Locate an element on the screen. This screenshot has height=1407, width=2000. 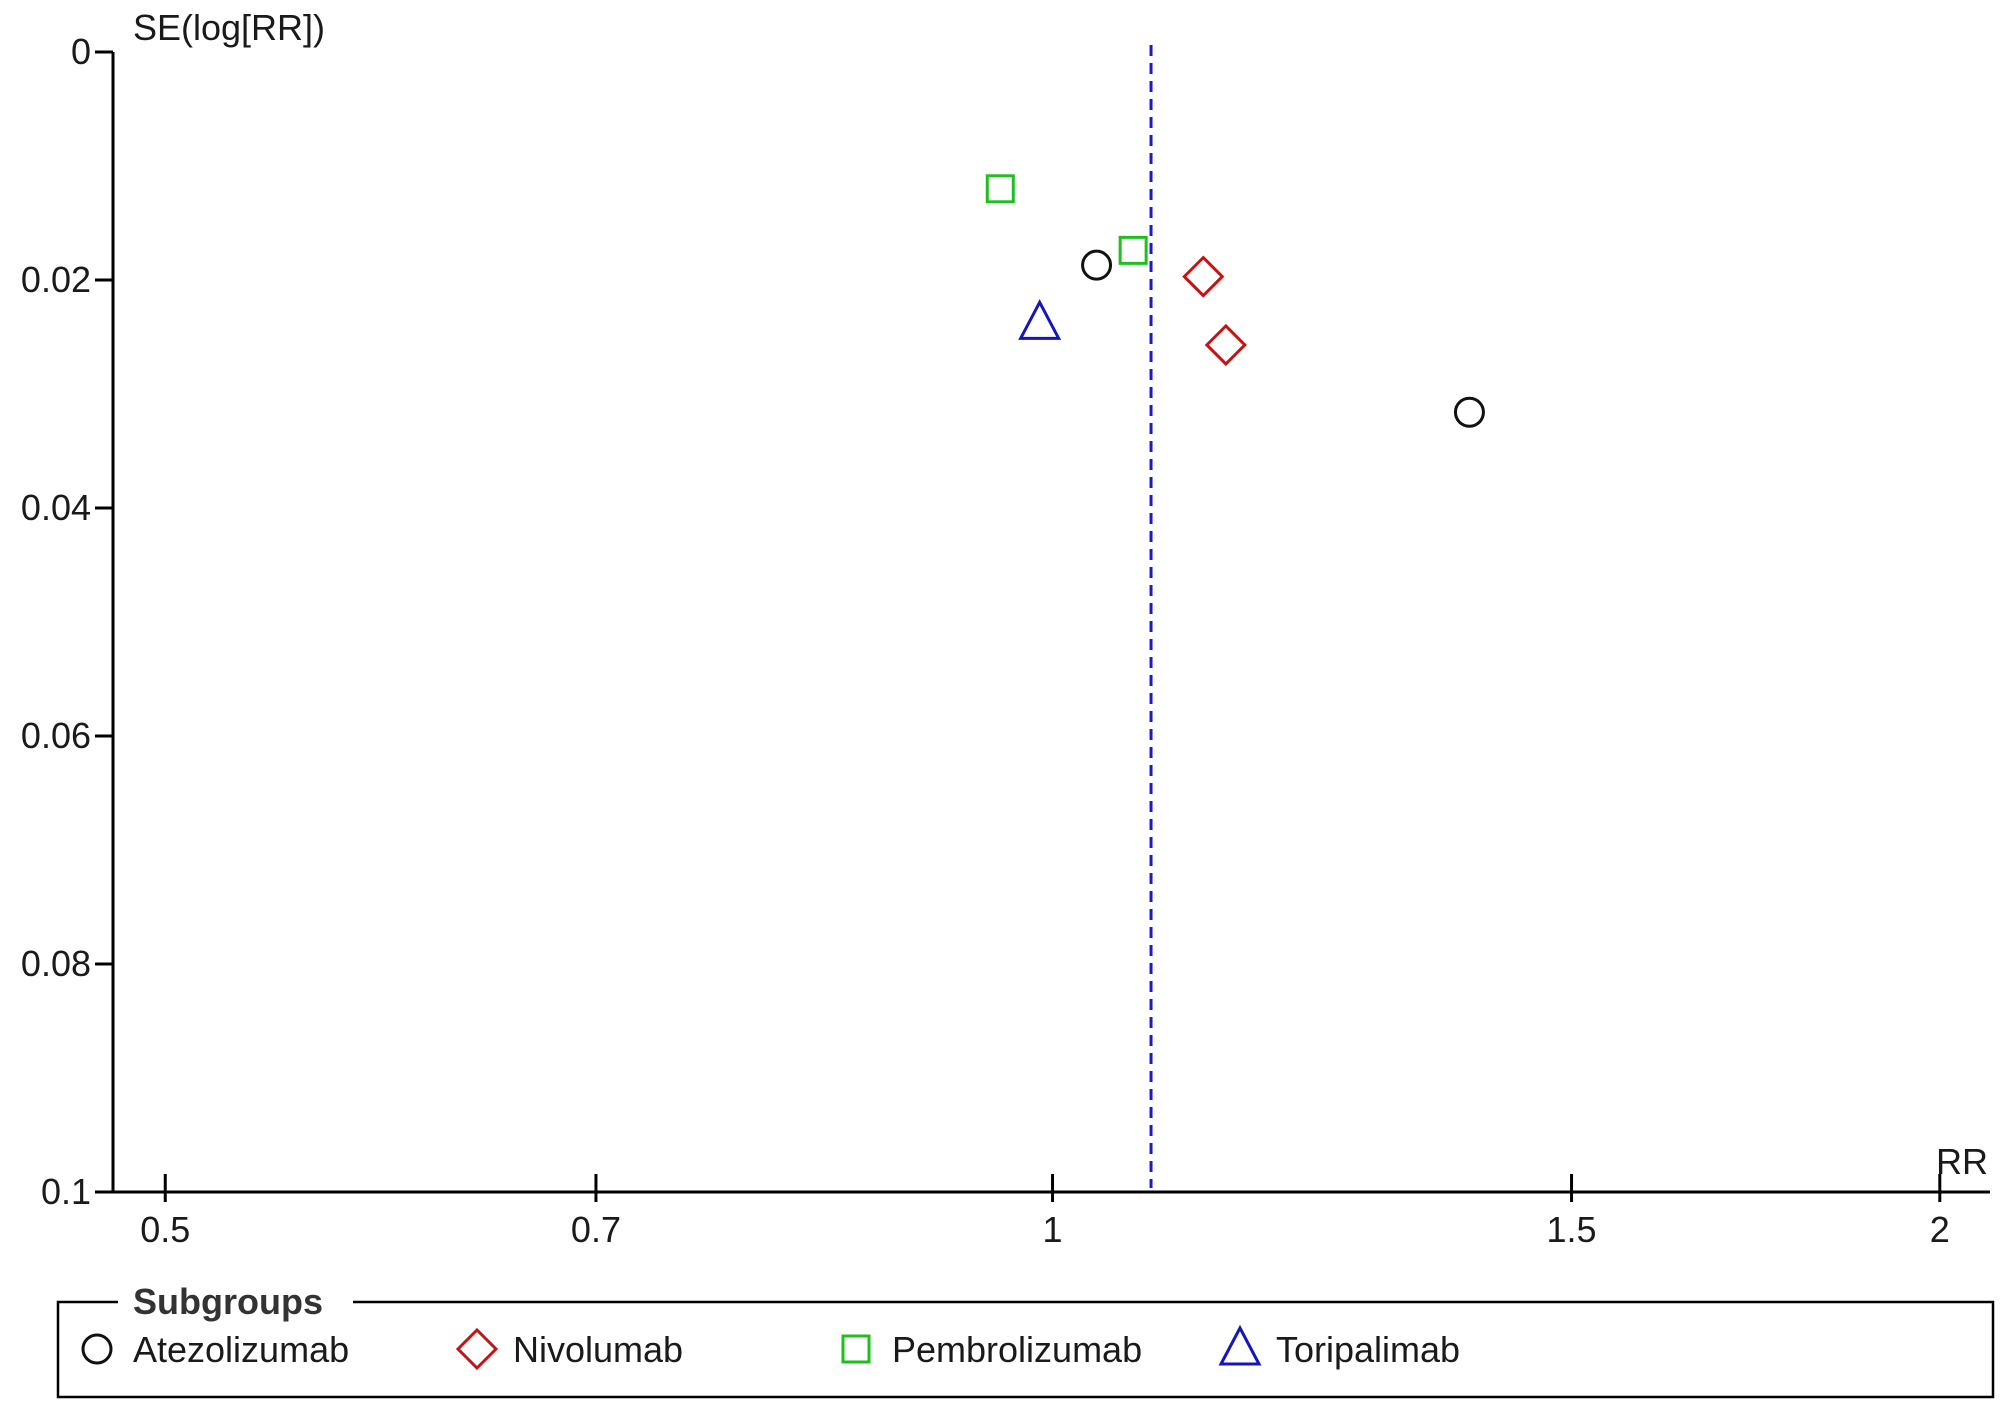
legend-title-gap is located at coordinates (235, 1302).